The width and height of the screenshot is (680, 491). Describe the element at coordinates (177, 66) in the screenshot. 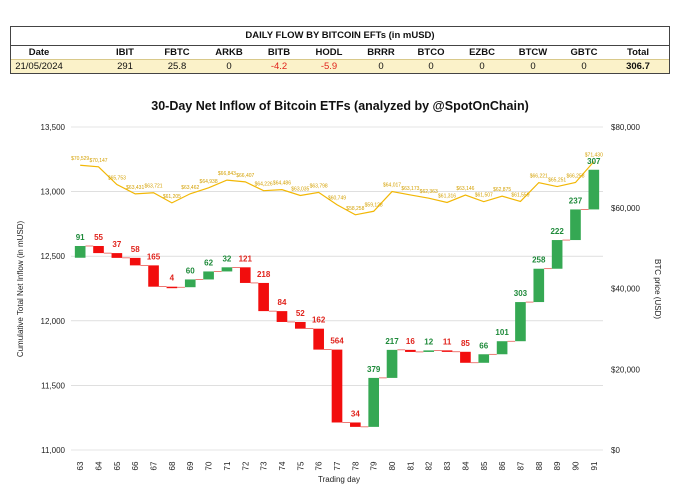

I see `cell-fbtc: 25.8` at that location.